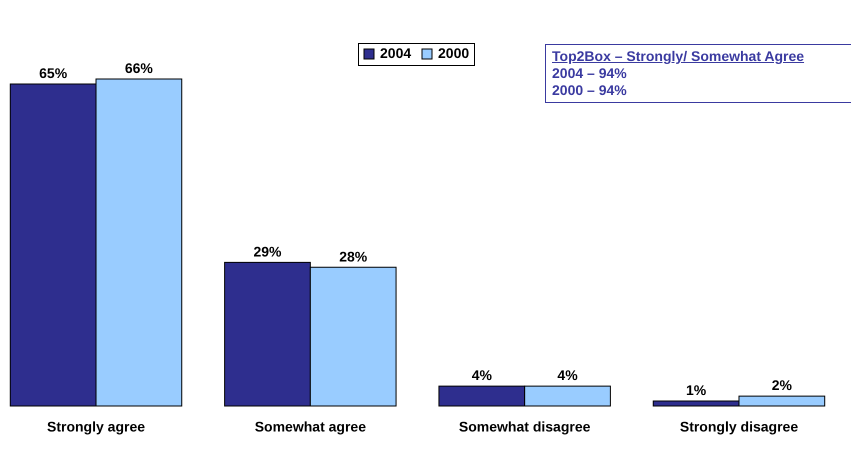 The height and width of the screenshot is (461, 851). Describe the element at coordinates (53, 72) in the screenshot. I see `data-label: 65%` at that location.